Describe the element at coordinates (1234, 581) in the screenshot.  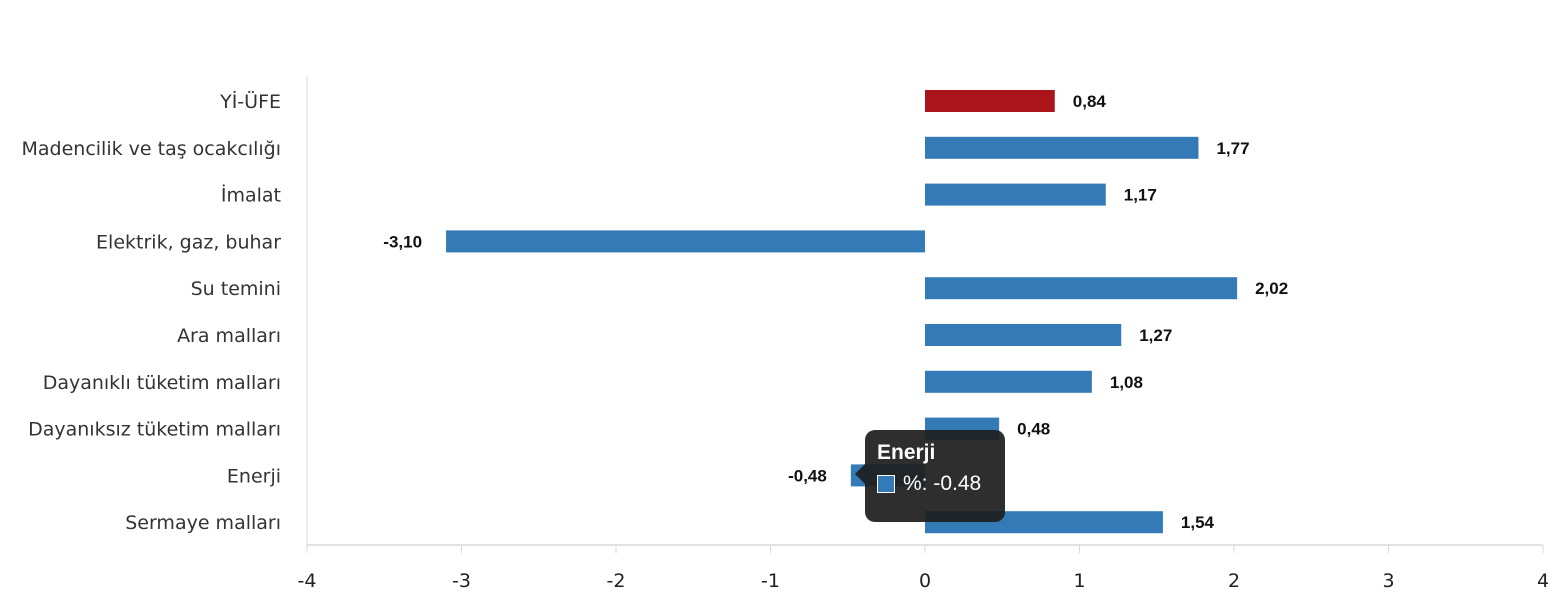
I see `x-tick-label: 2` at that location.